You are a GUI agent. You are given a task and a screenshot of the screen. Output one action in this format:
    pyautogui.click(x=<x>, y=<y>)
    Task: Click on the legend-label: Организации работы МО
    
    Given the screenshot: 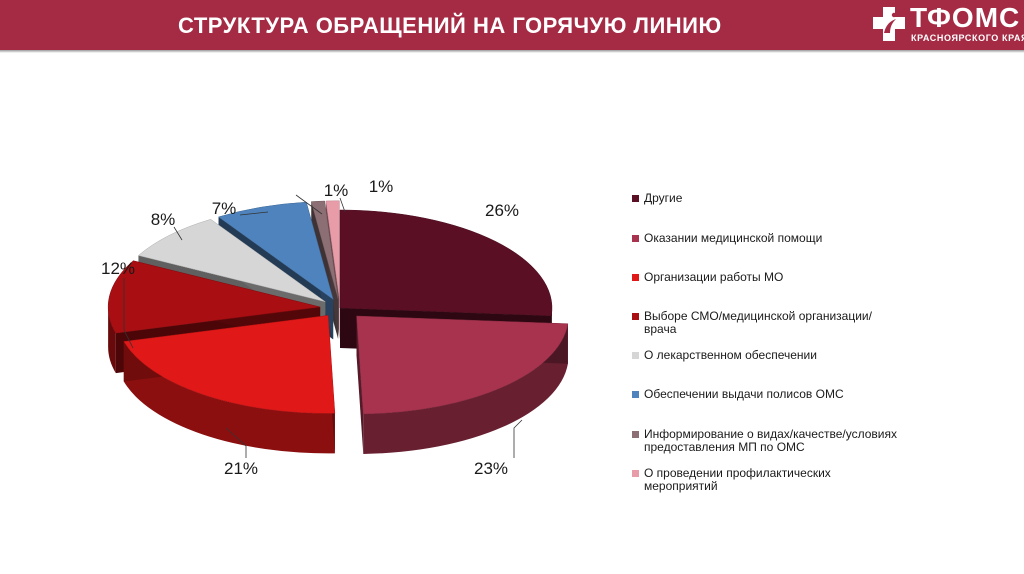 What is the action you would take?
    pyautogui.click(x=714, y=277)
    